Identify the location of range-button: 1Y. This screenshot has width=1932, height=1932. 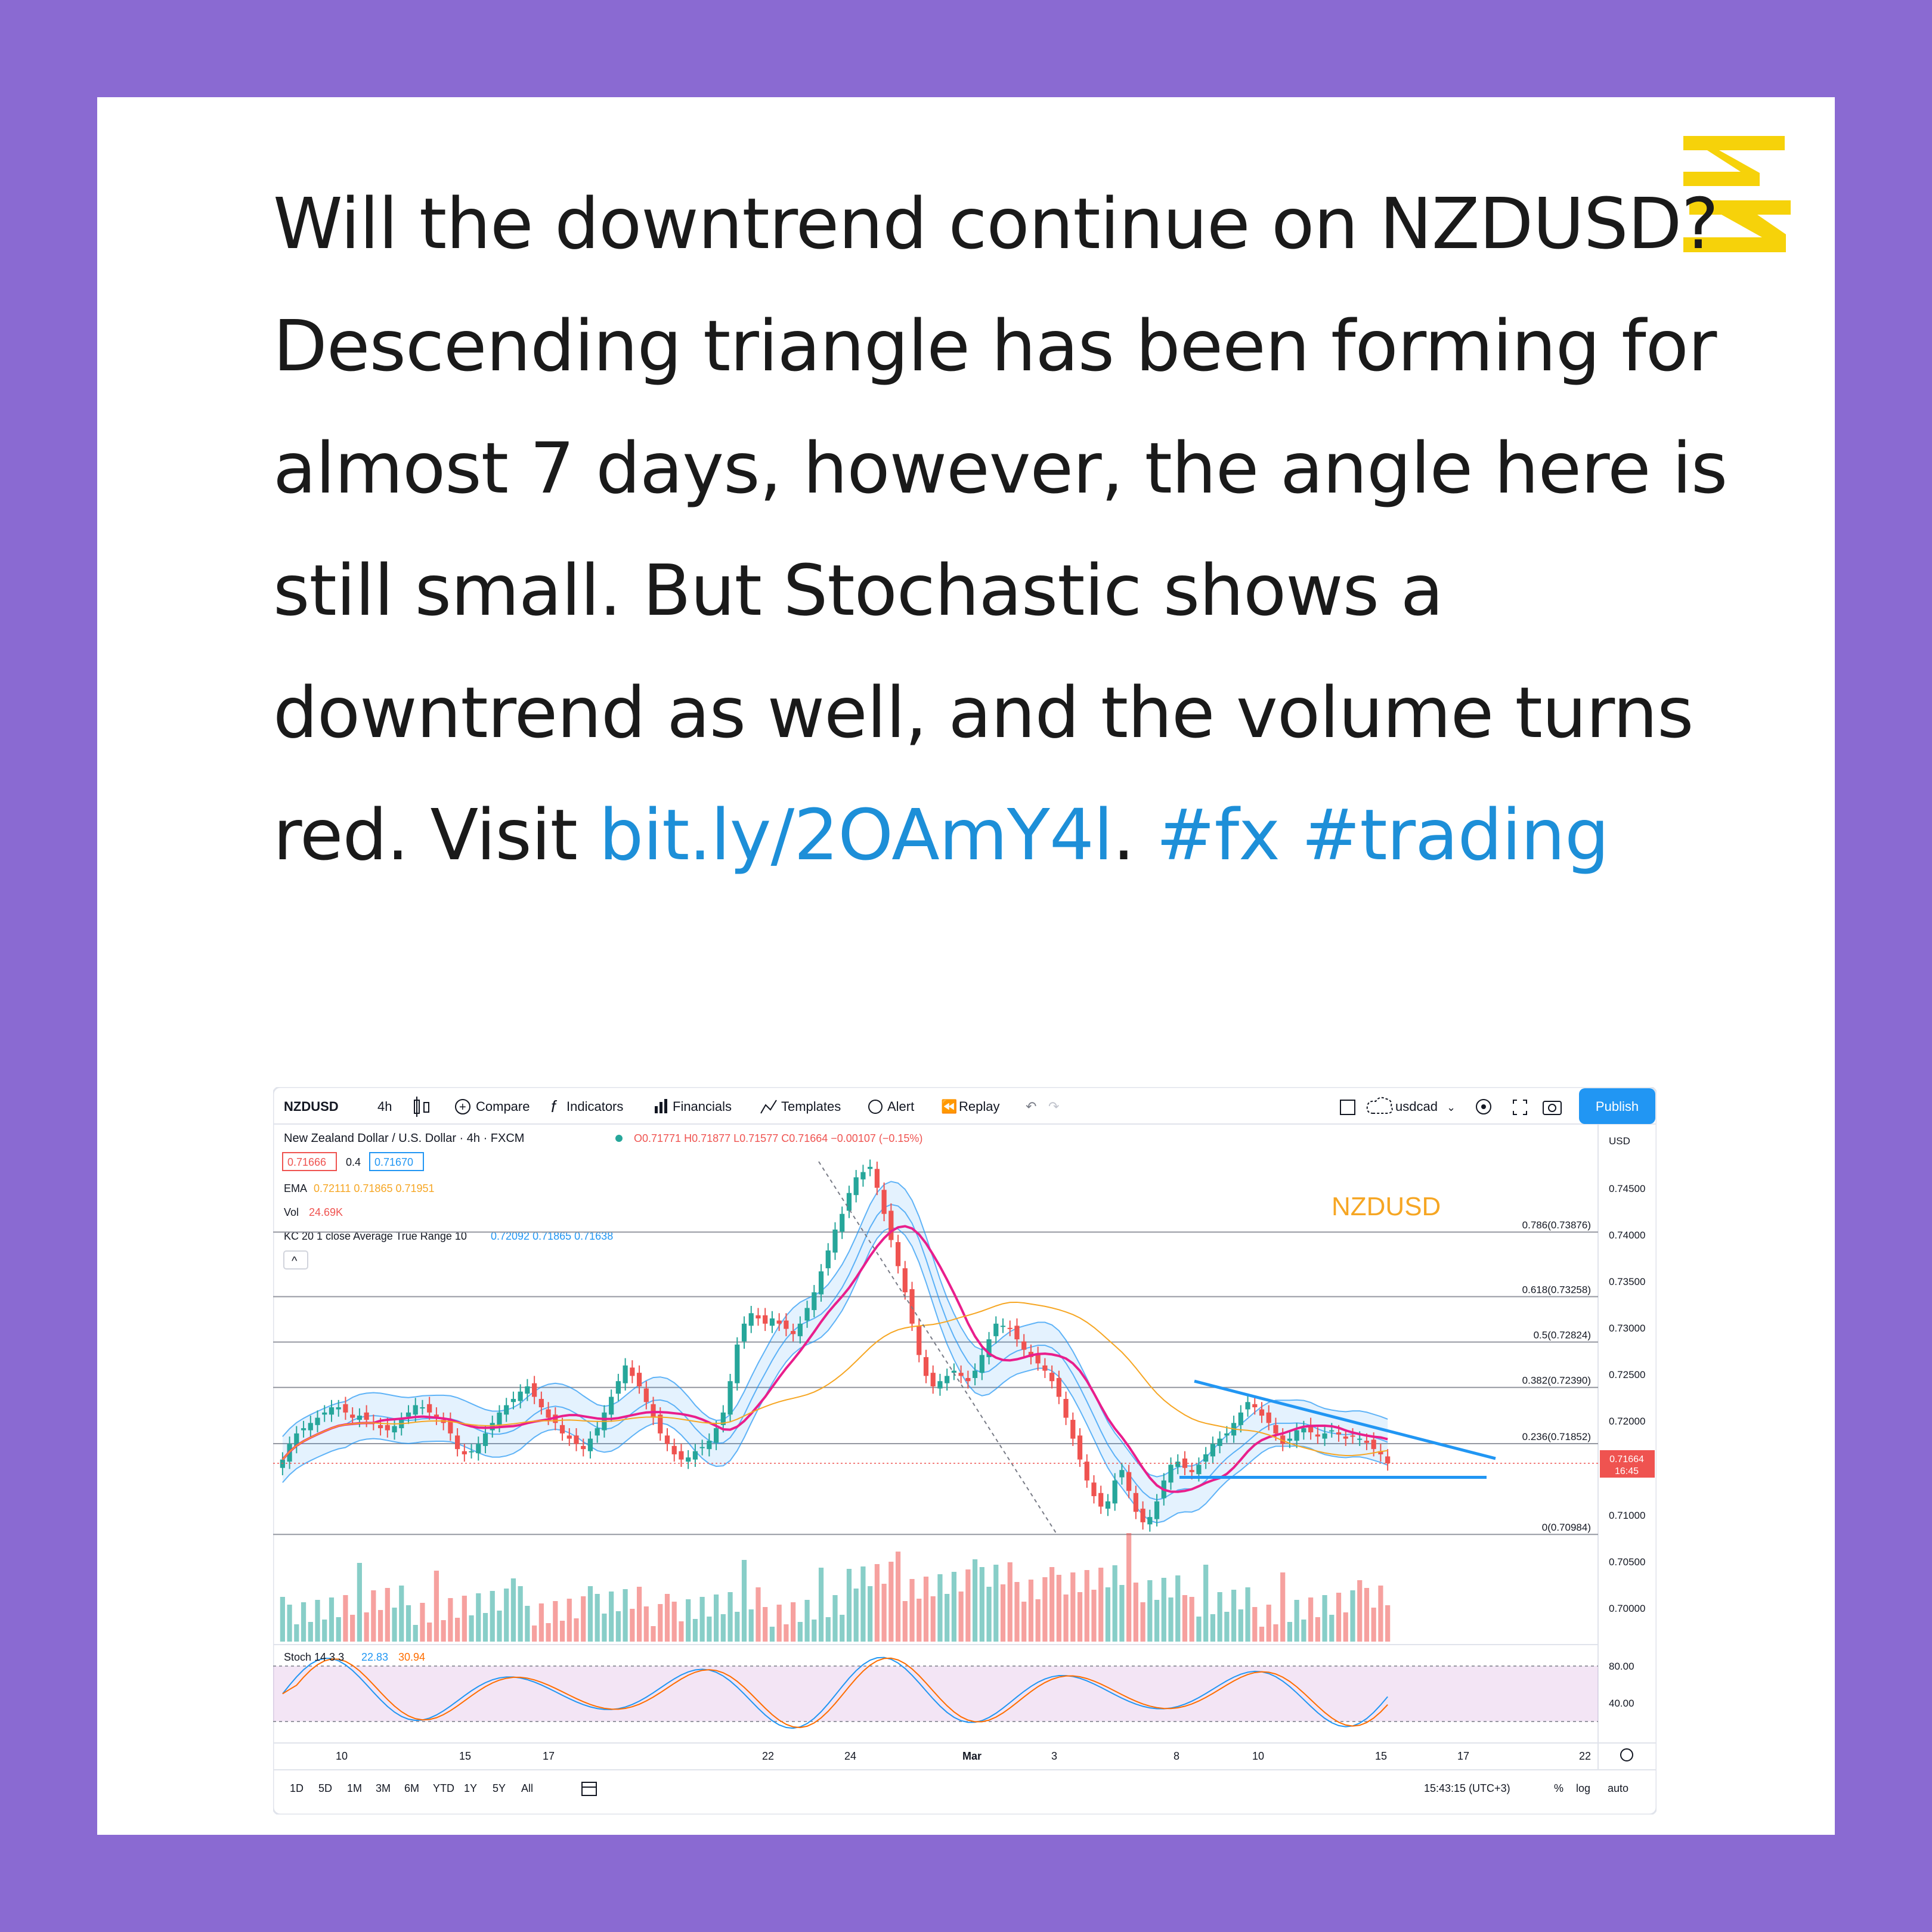
(470, 1788).